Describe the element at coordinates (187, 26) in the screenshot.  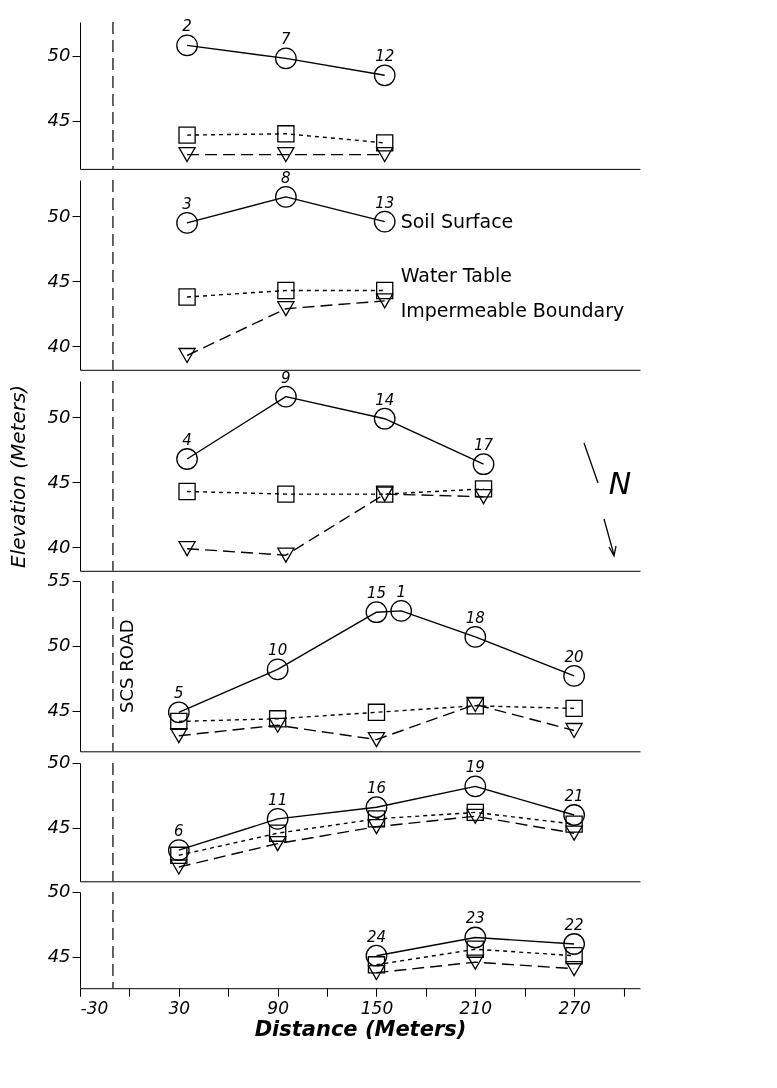
I see `annotation: 2` at that location.